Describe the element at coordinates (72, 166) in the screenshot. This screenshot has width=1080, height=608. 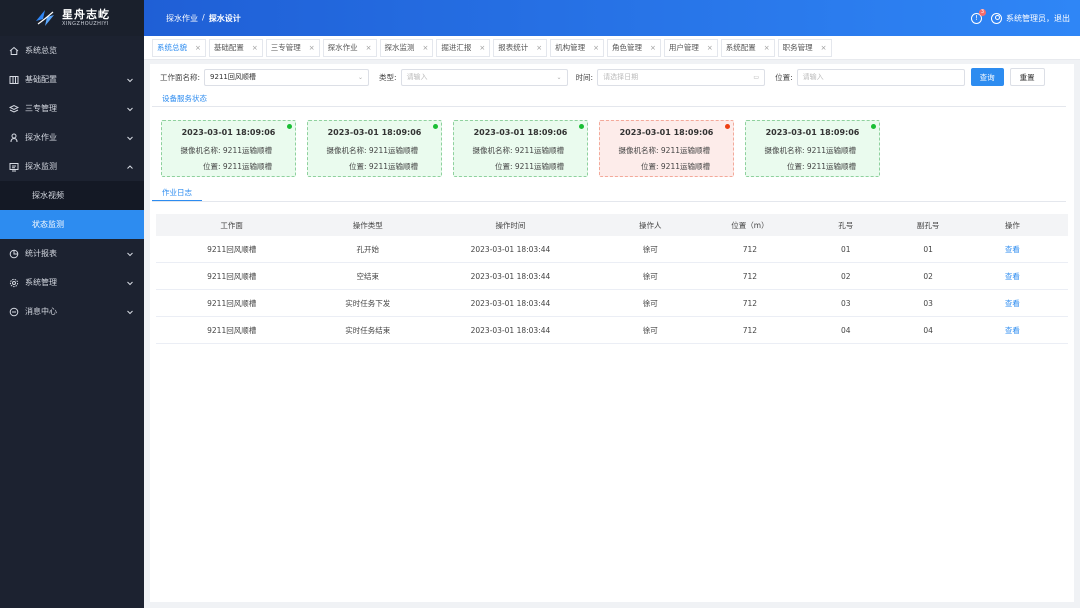
I see `sidebar-item: 探水监测` at that location.